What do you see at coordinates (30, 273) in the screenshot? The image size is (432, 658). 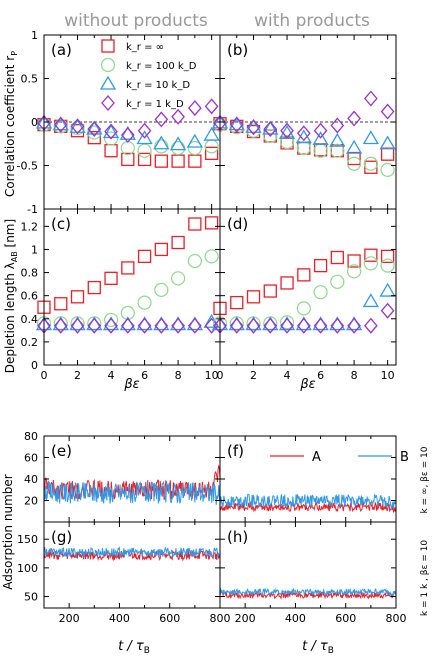 I see `y-tick-label: 0.8` at bounding box center [30, 273].